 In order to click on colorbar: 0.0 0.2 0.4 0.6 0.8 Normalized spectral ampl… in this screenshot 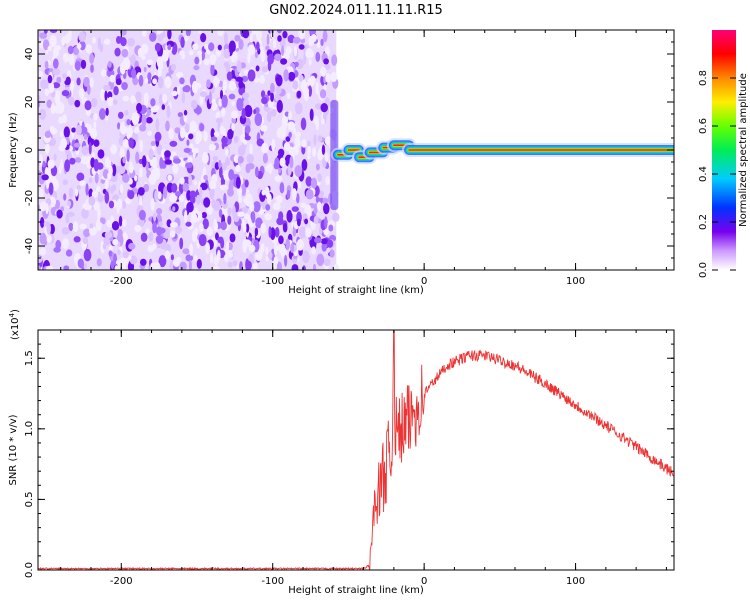, I will do `click(723, 154)`.